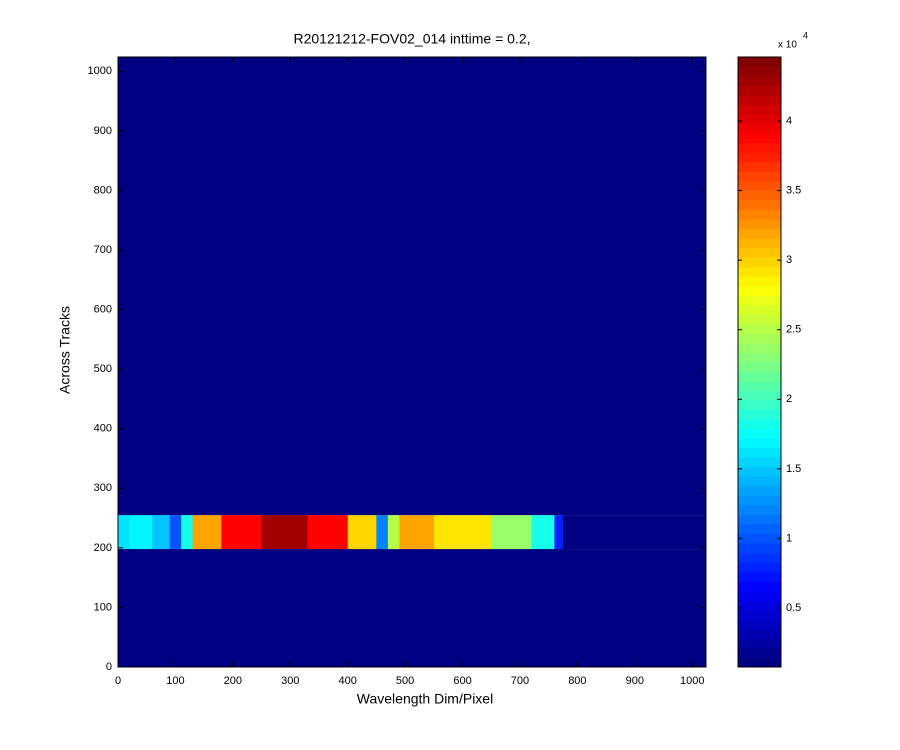  I want to click on y-tick-label: 100, so click(103, 607).